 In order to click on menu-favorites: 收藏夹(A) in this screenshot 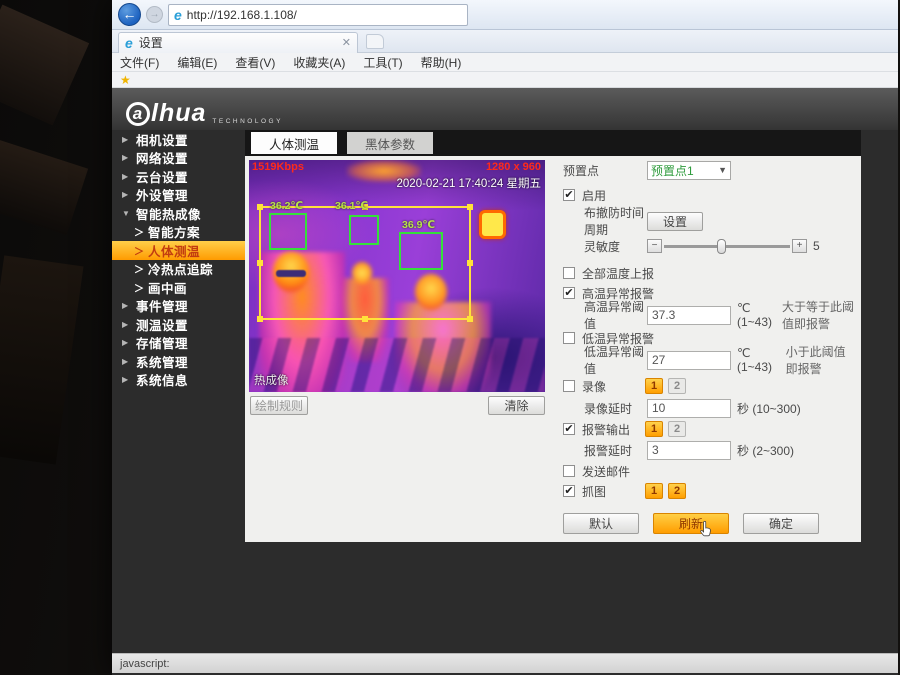, I will do `click(319, 62)`.